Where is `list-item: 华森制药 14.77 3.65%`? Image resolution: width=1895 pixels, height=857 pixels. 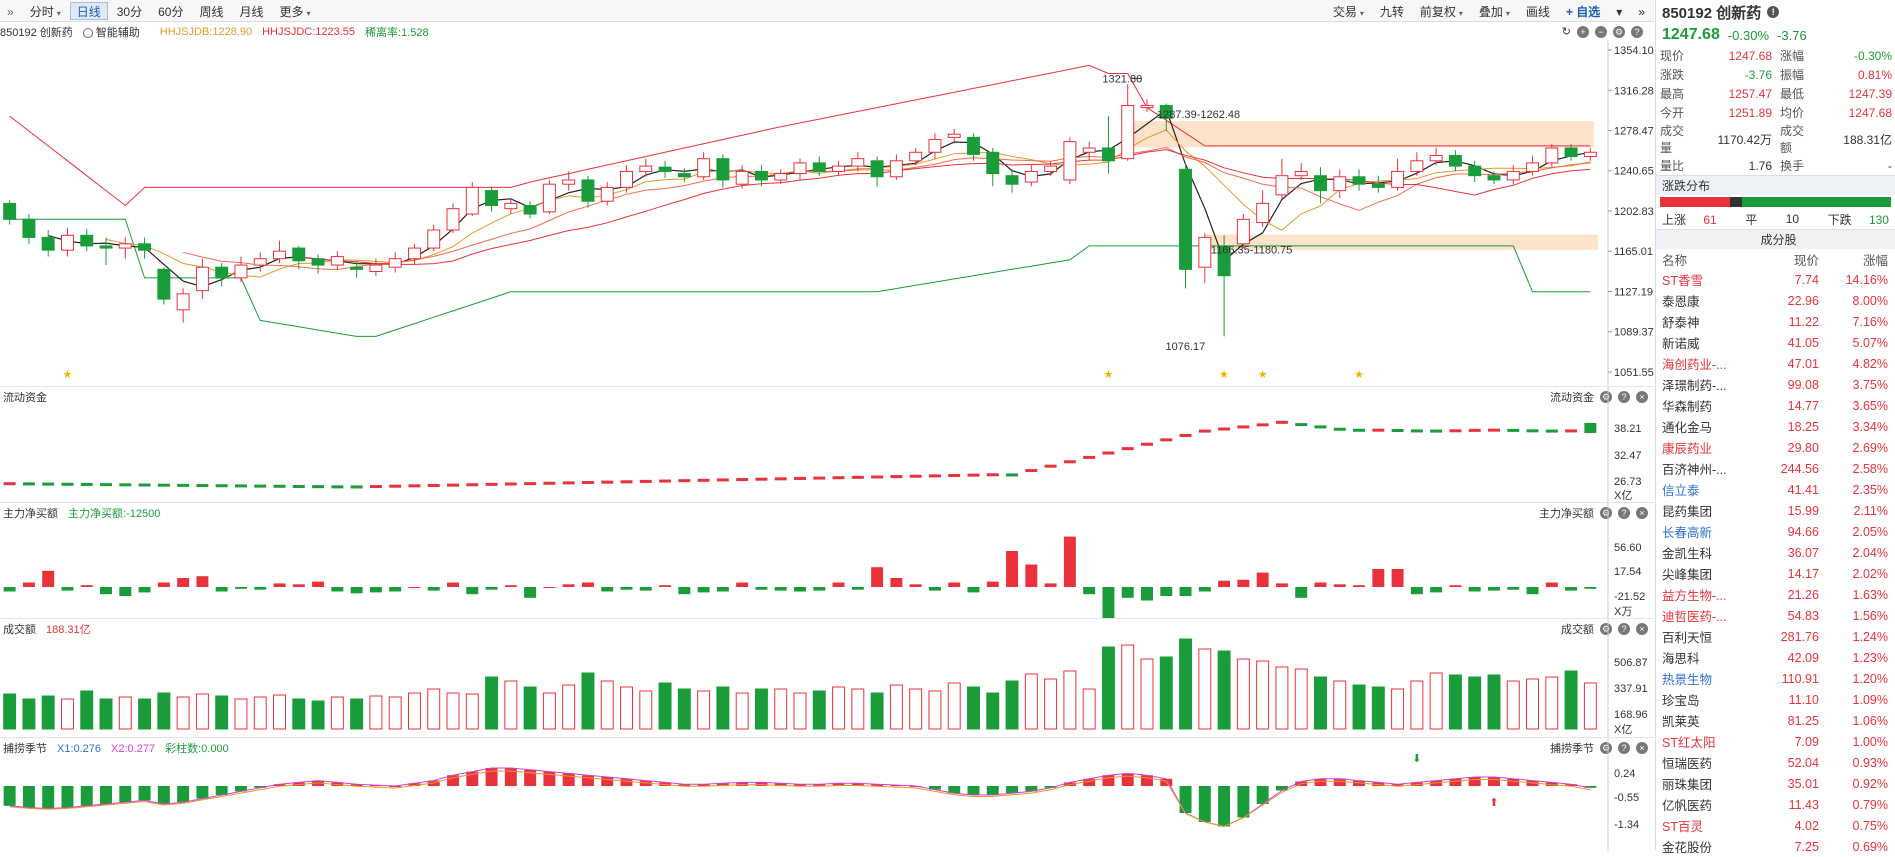
list-item: 华森制药 14.77 3.65% is located at coordinates (1775, 405).